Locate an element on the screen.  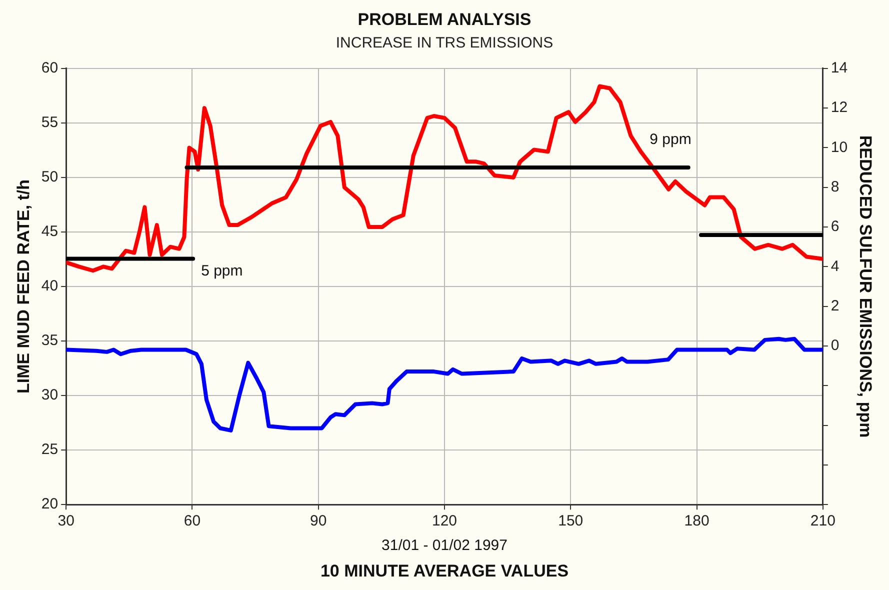
x-tick-label: 60 is located at coordinates (192, 521).